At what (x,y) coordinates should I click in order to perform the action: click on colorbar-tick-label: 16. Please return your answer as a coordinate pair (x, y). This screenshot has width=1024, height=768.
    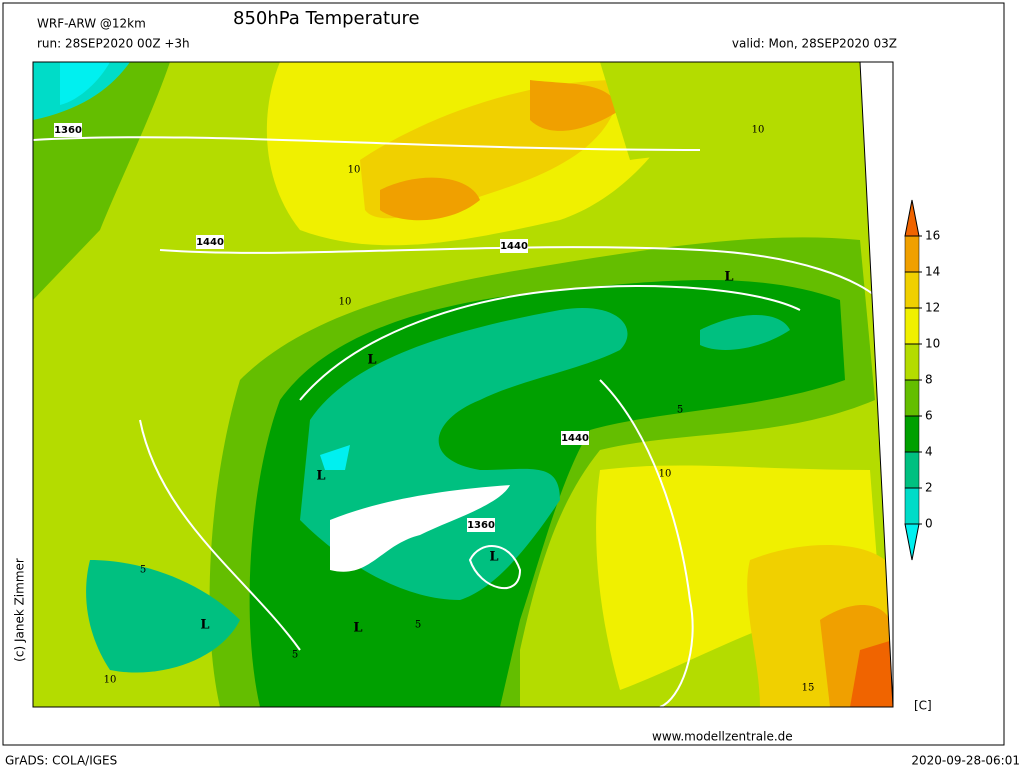
    Looking at the image, I should click on (932, 236).